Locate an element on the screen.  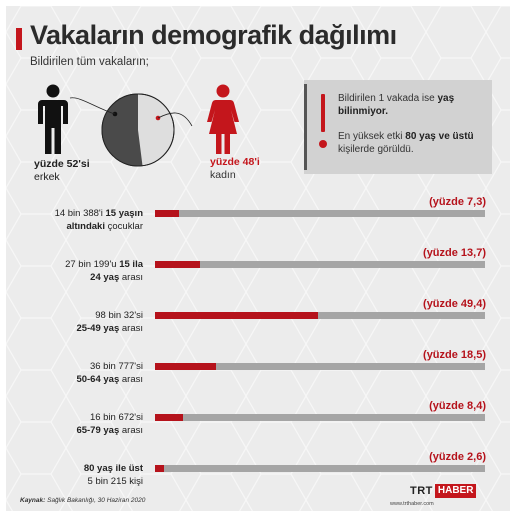
bar-category-label-part: 14 bin 388'i is located at coordinates (80, 213).